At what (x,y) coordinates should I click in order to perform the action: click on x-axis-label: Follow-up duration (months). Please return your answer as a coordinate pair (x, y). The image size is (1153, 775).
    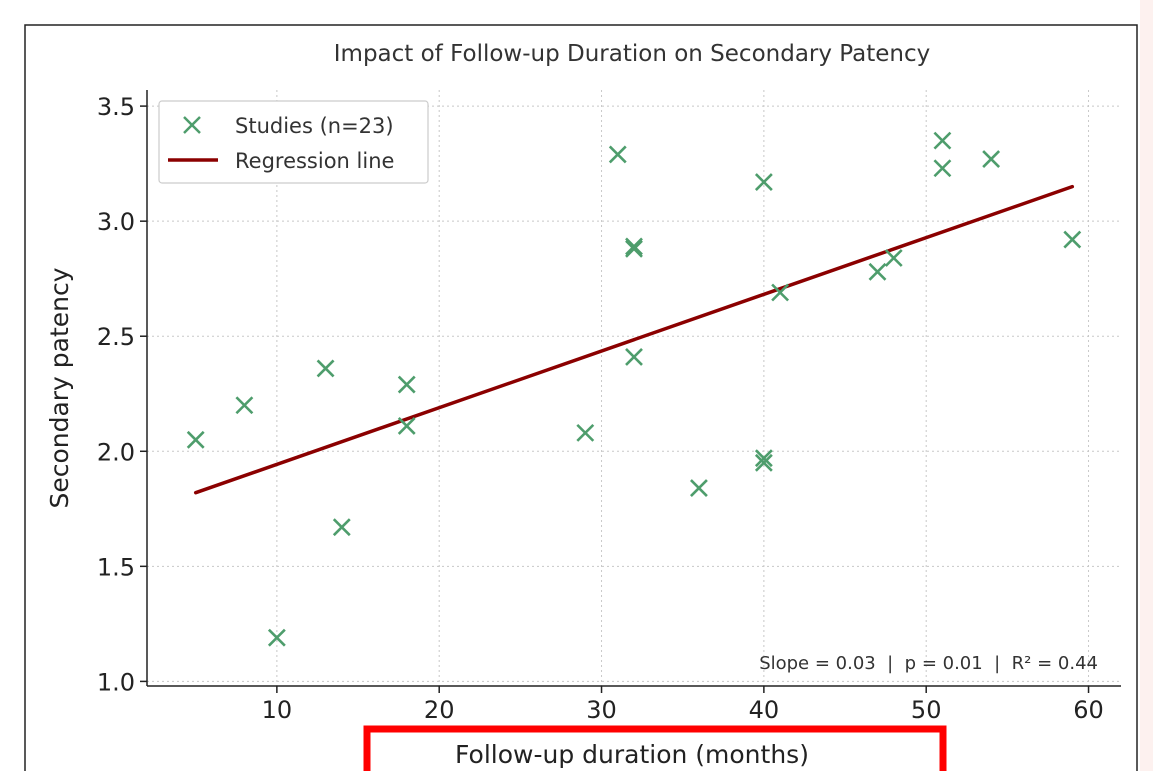
    Looking at the image, I should click on (632, 754).